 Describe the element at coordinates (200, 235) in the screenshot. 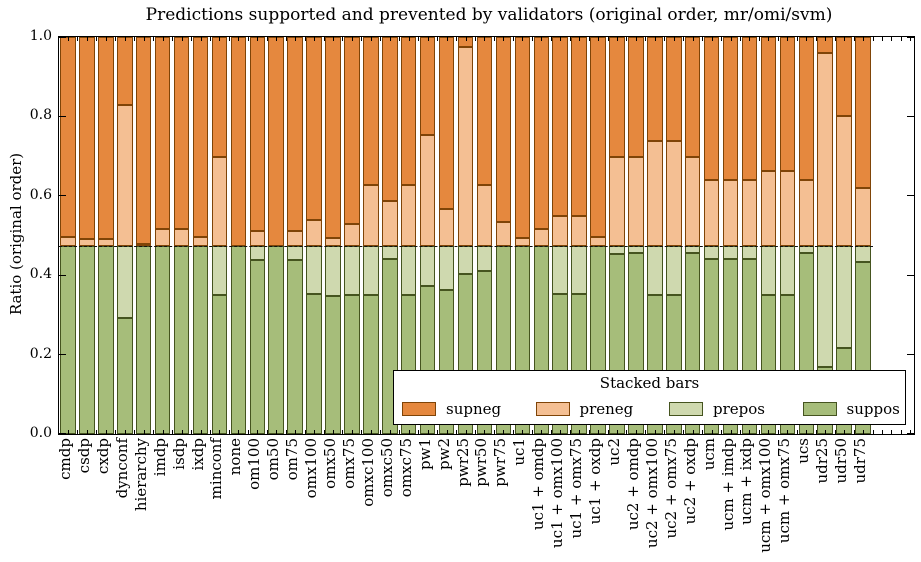

I see `bar-ixdp` at that location.